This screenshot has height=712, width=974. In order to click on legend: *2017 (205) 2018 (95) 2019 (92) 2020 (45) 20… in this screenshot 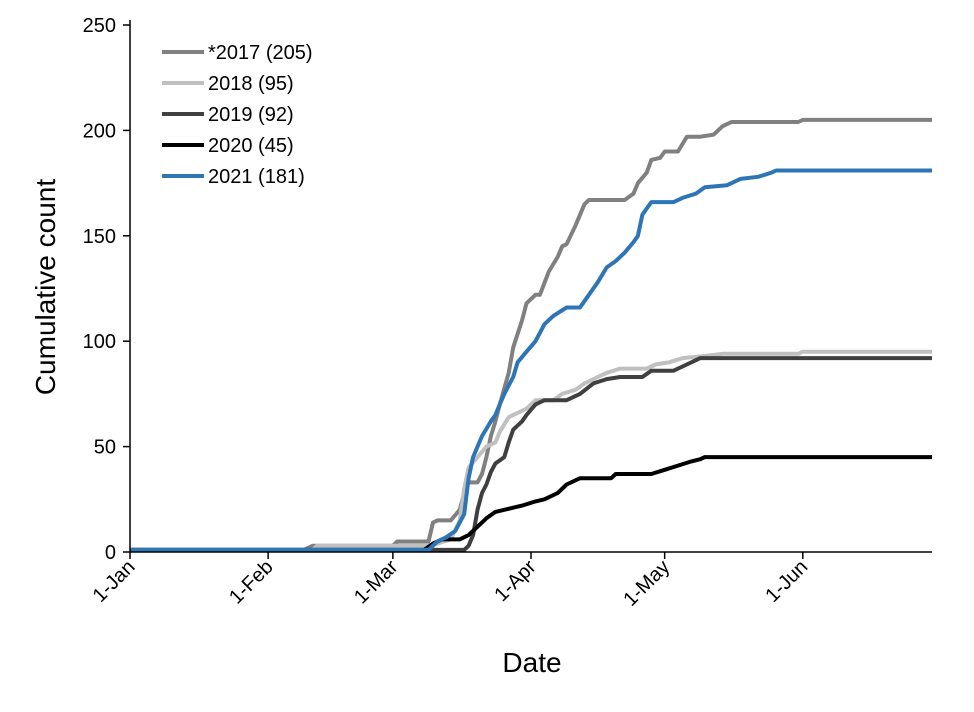, I will do `click(237, 115)`.